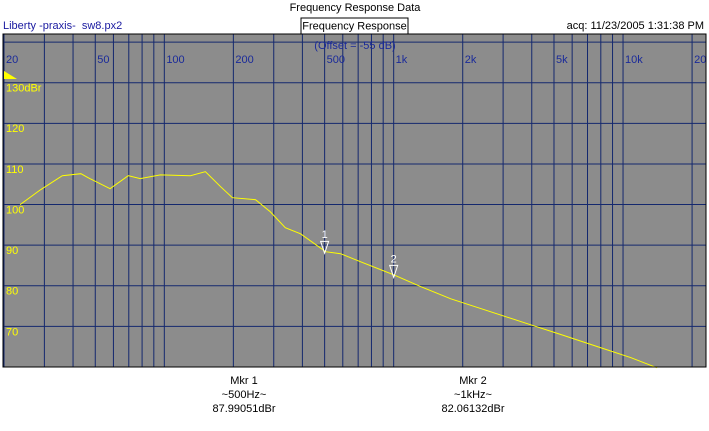 The height and width of the screenshot is (431, 709). What do you see at coordinates (15, 129) in the screenshot?
I see `y-tick-label: 120` at bounding box center [15, 129].